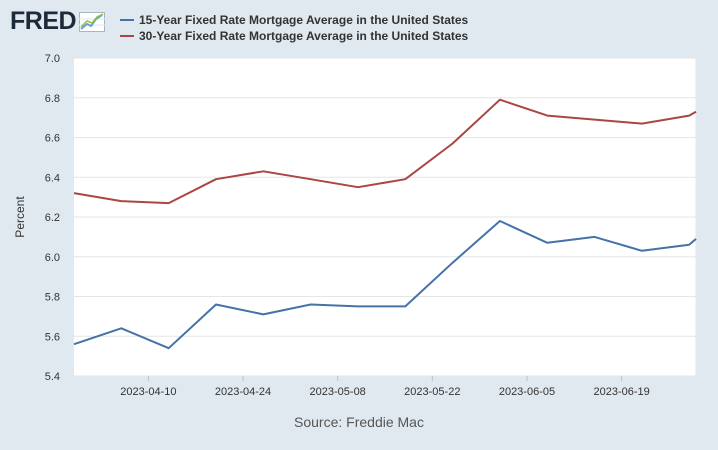  What do you see at coordinates (52, 298) in the screenshot?
I see `y-tick-label: 5.8` at bounding box center [52, 298].